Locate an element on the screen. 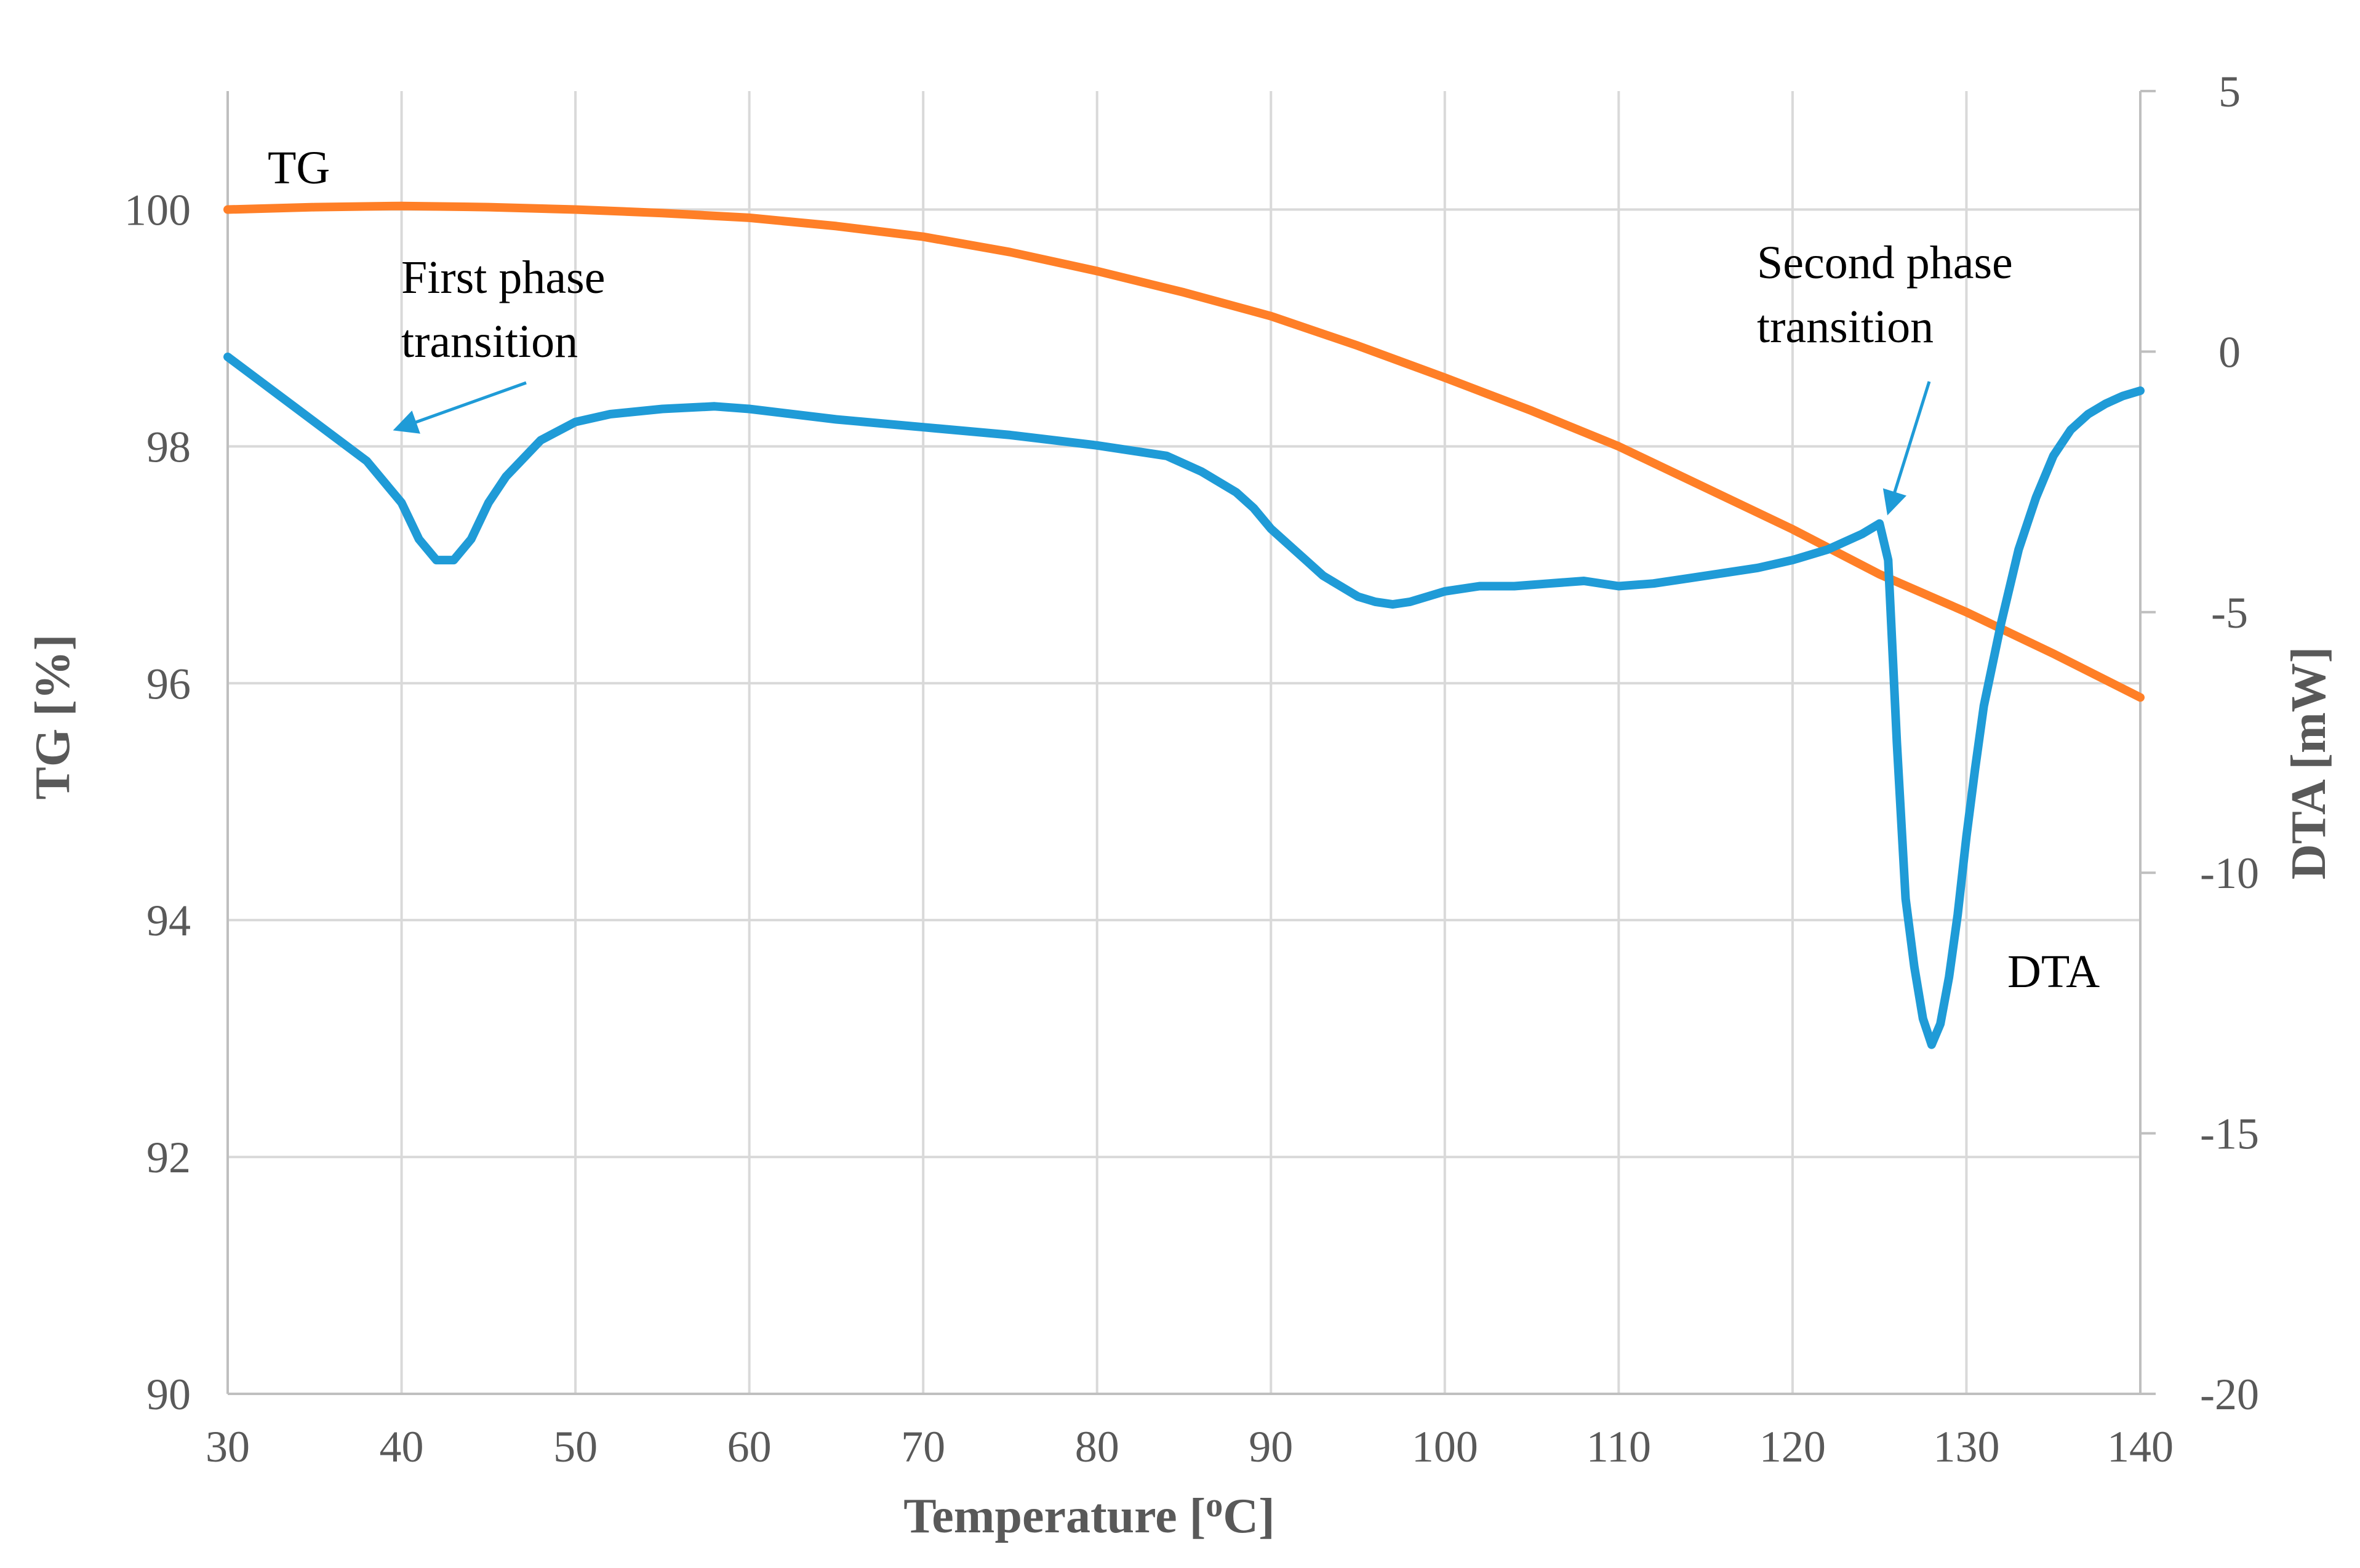  y-left-tick-label: 90 is located at coordinates (168, 1394).